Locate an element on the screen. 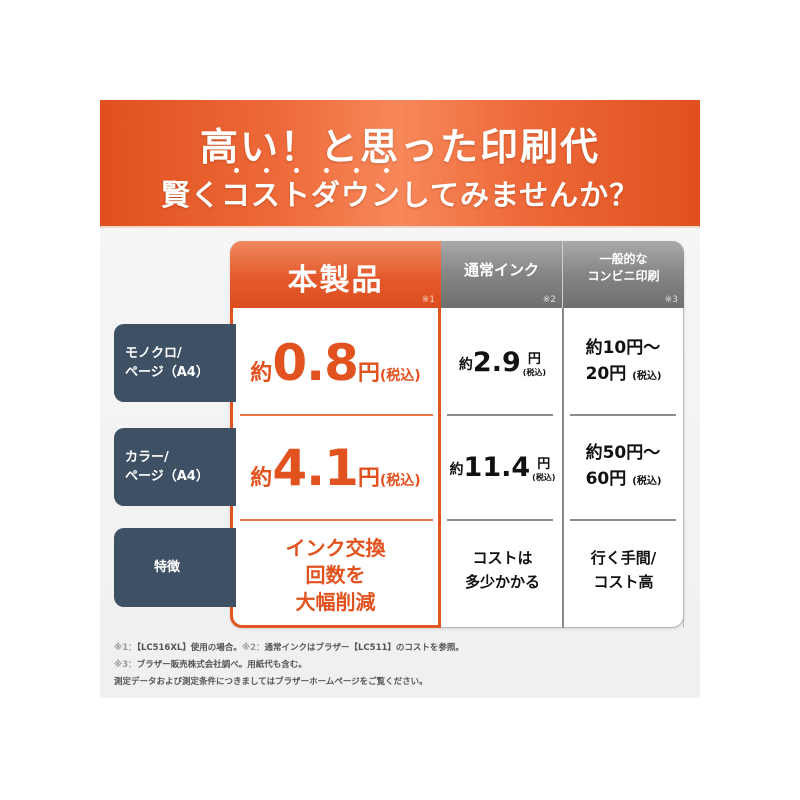  price-range-line2: 60円 (税込) is located at coordinates (624, 480).